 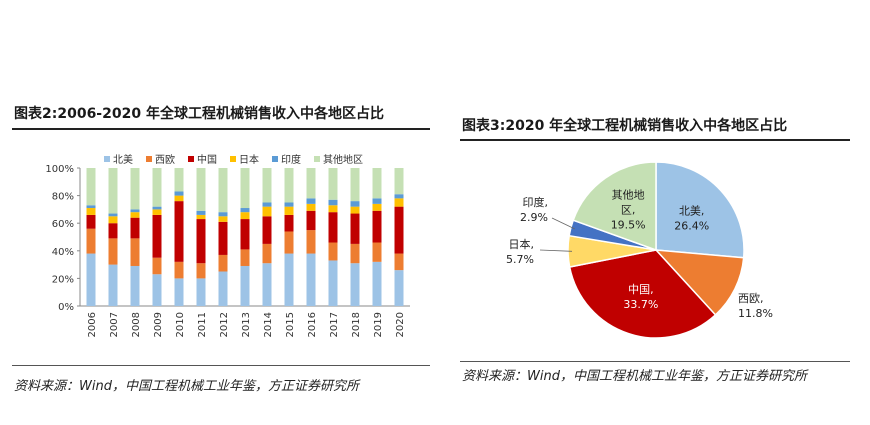 What do you see at coordinates (207, 159) in the screenshot?
I see `legend-label: 中国` at bounding box center [207, 159].